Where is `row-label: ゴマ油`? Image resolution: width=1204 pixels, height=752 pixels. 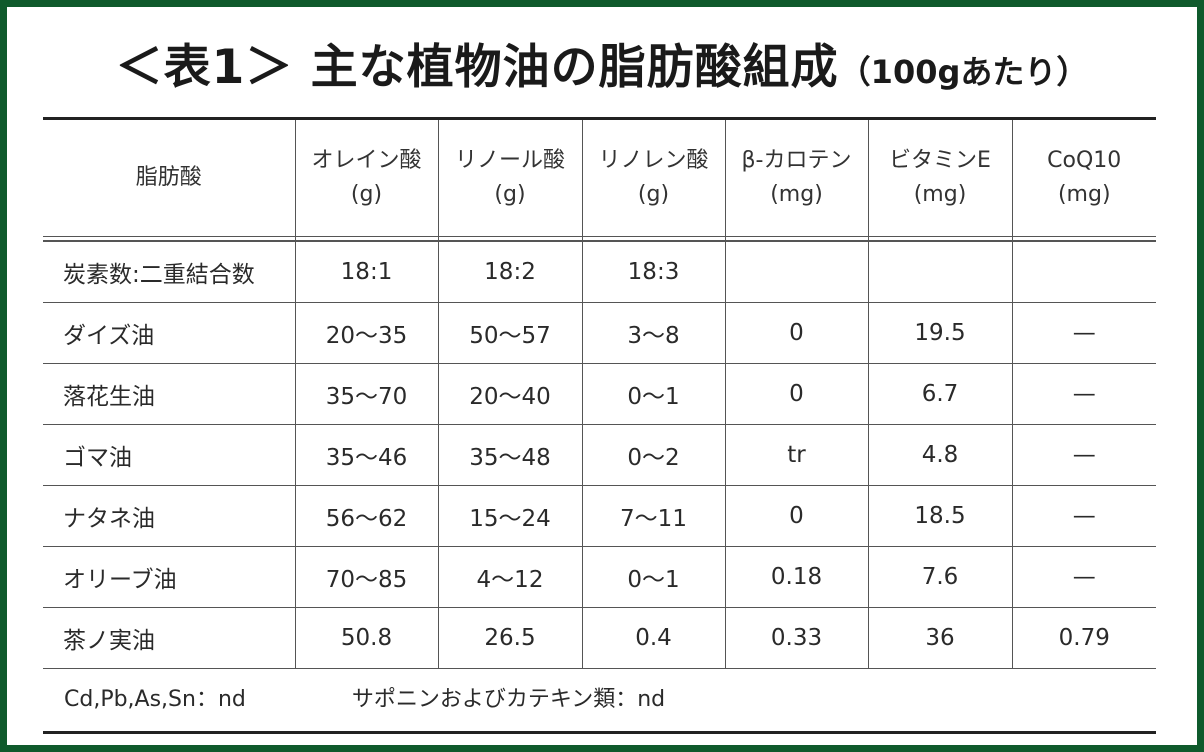
row-label: ゴマ油 is located at coordinates (169, 455).